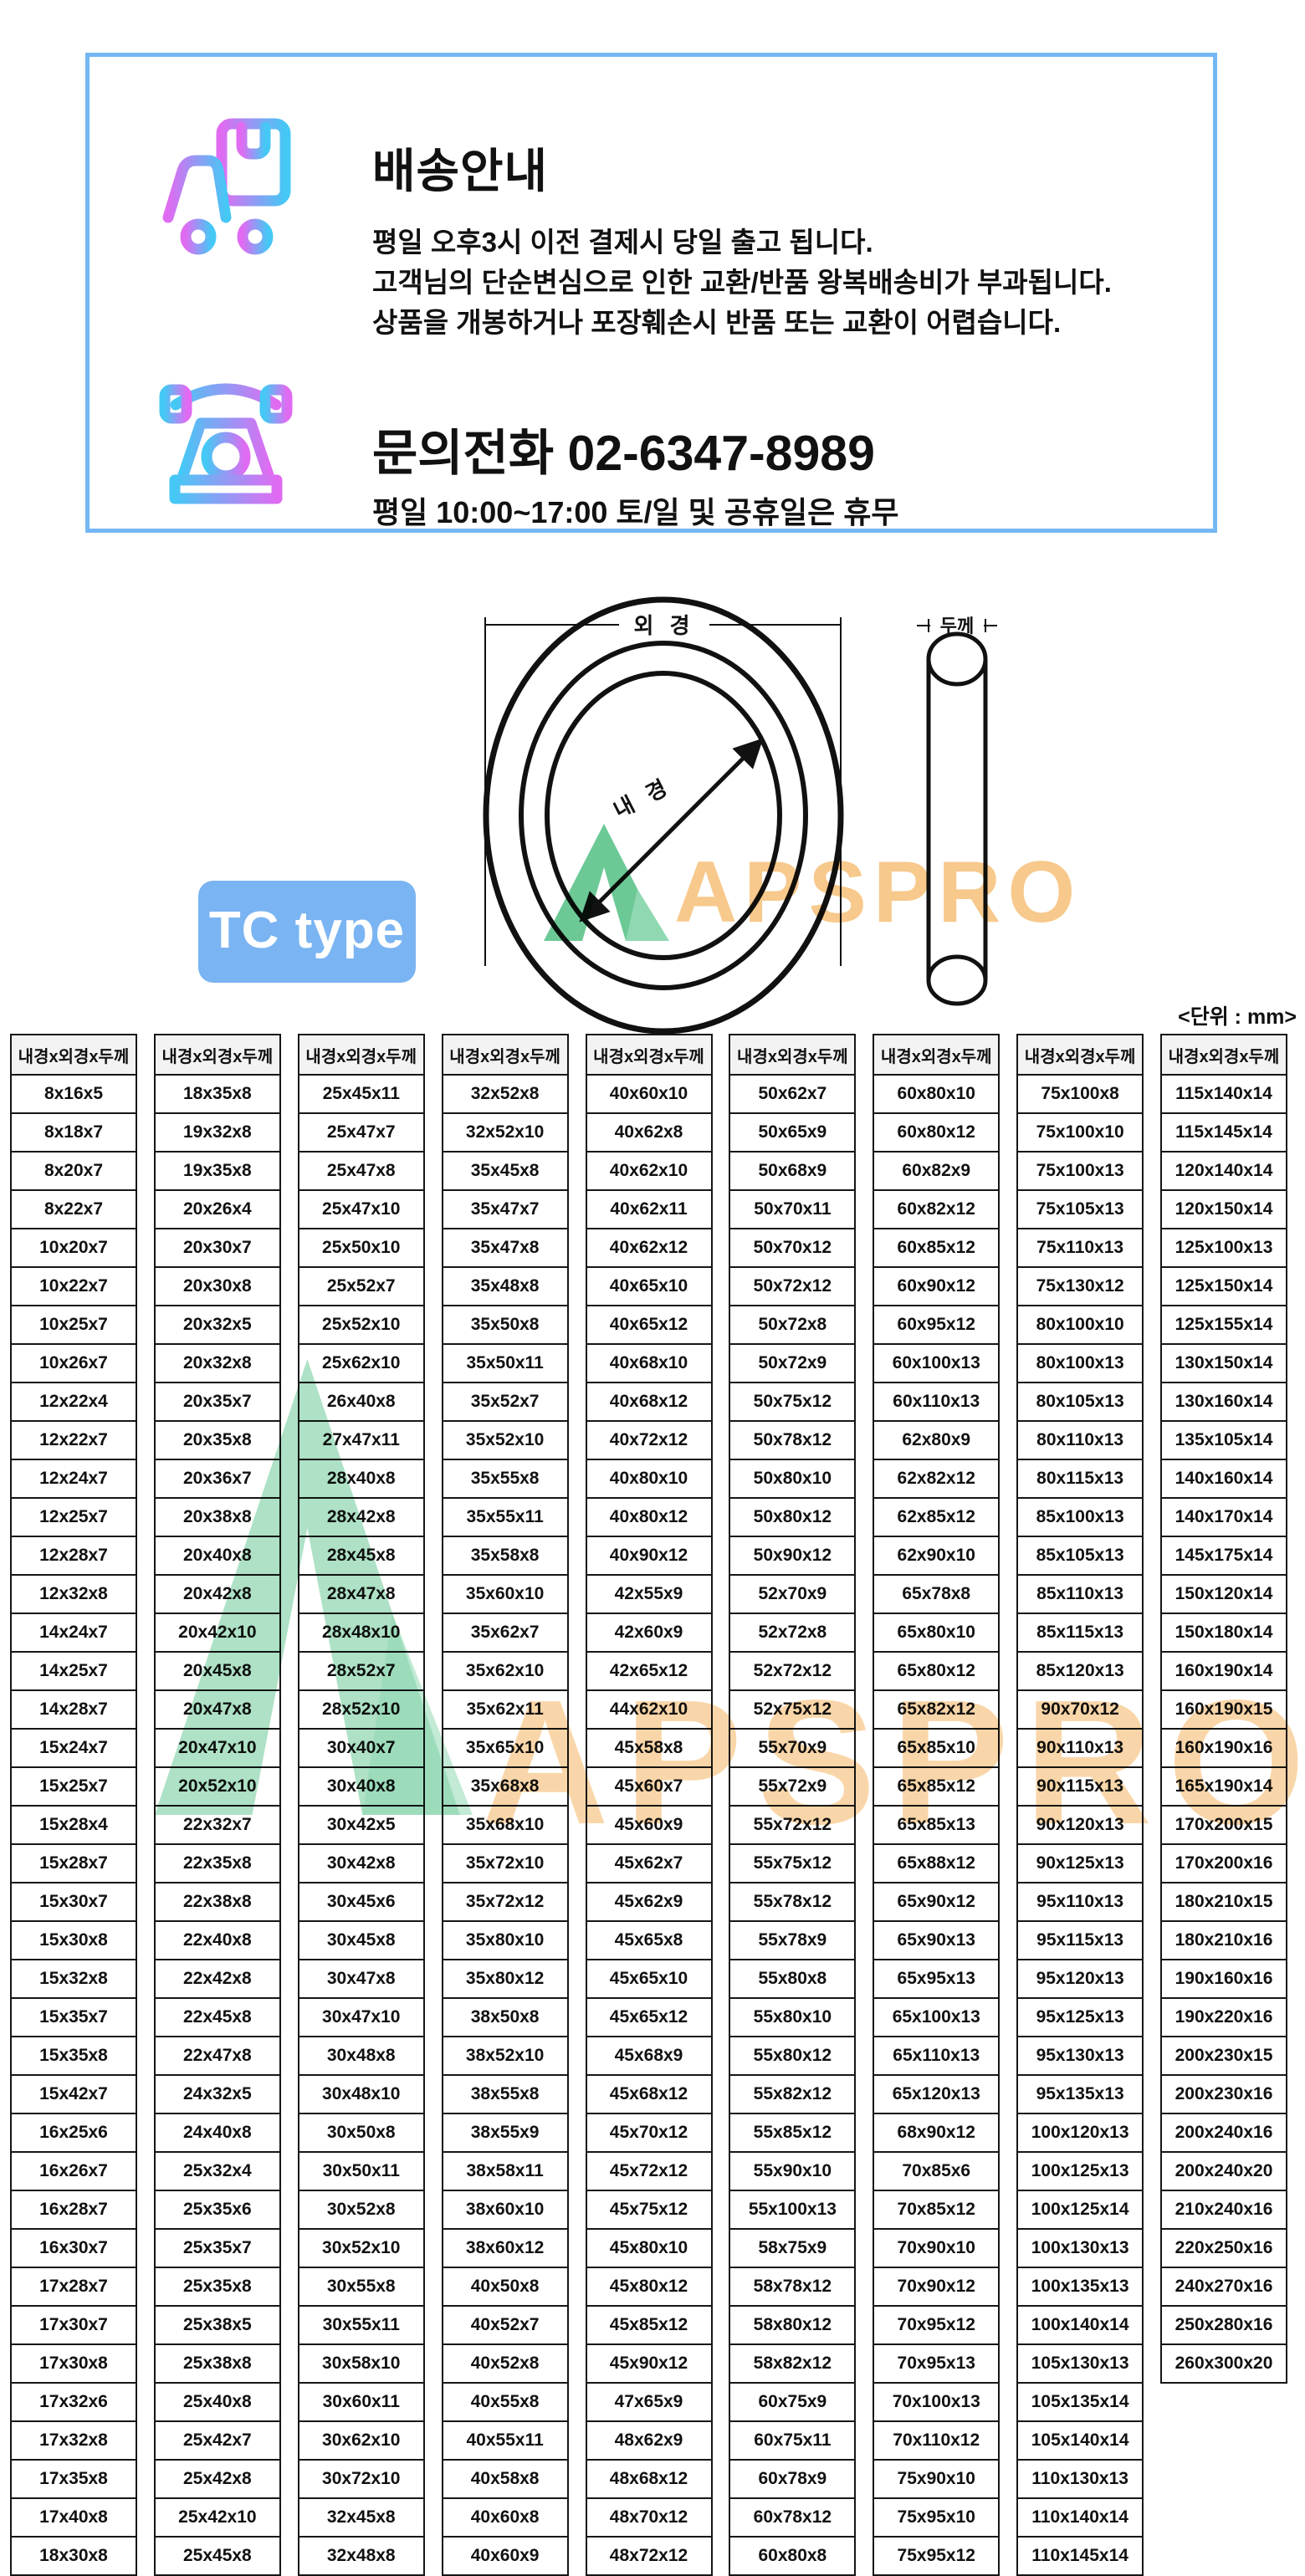  What do you see at coordinates (217, 2556) in the screenshot?
I see `size-cell: 25x45x8` at bounding box center [217, 2556].